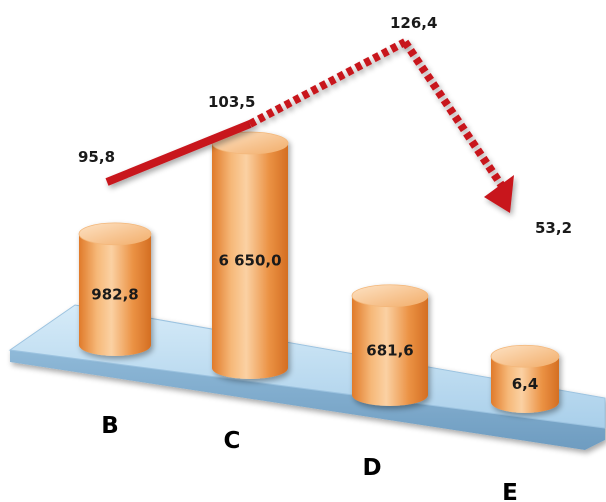 The image size is (606, 502). I want to click on line-value-label: 126,4, so click(413, 23).